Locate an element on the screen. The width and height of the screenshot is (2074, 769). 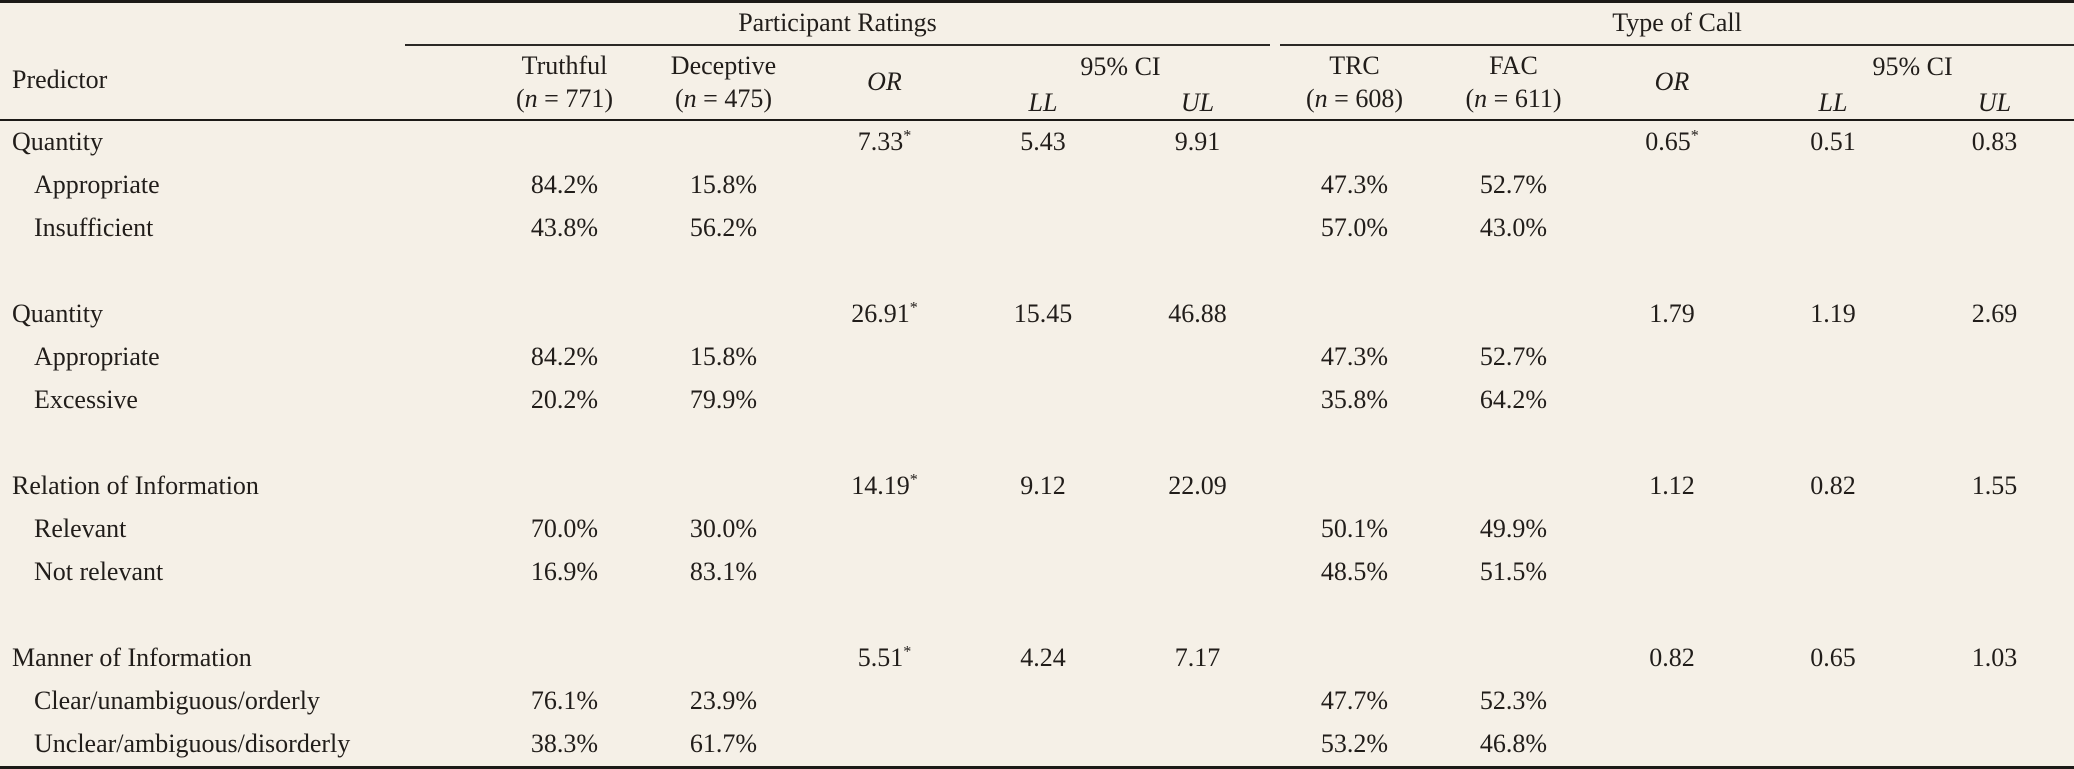
value-cell: 22.09 is located at coordinates (1197, 485).